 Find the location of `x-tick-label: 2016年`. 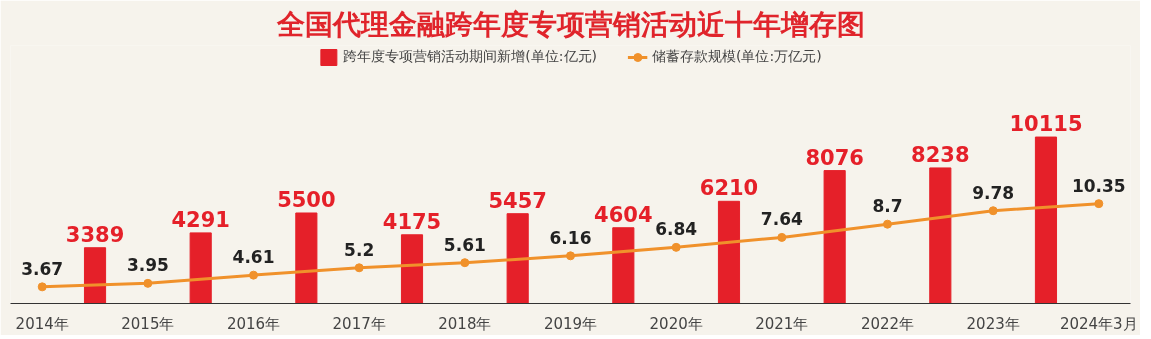

x-tick-label: 2016年 is located at coordinates (253, 323).